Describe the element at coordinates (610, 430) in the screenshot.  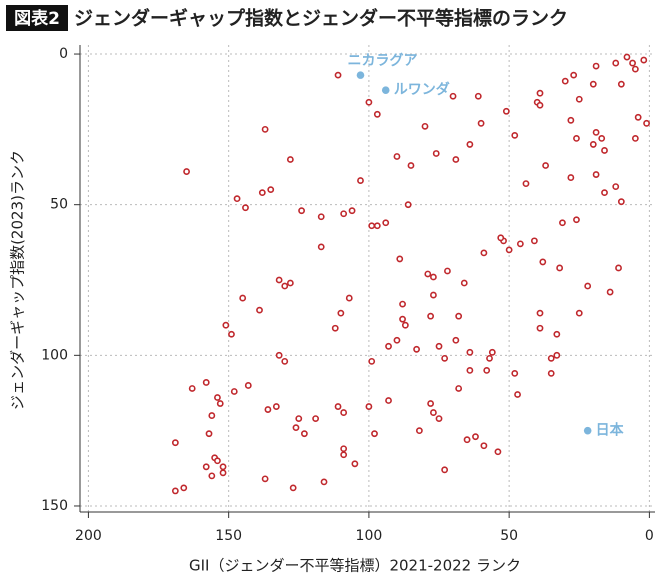
I see `annotation: 日本` at that location.